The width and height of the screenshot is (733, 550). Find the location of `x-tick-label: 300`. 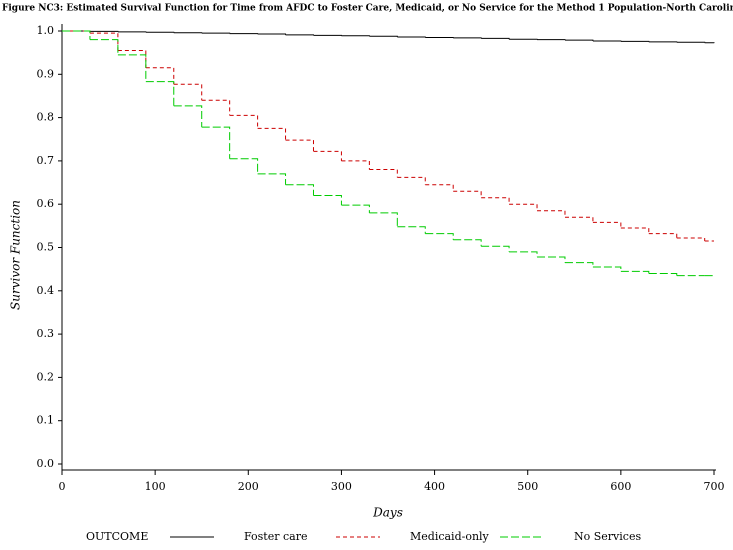

x-tick-label: 300 is located at coordinates (341, 486).